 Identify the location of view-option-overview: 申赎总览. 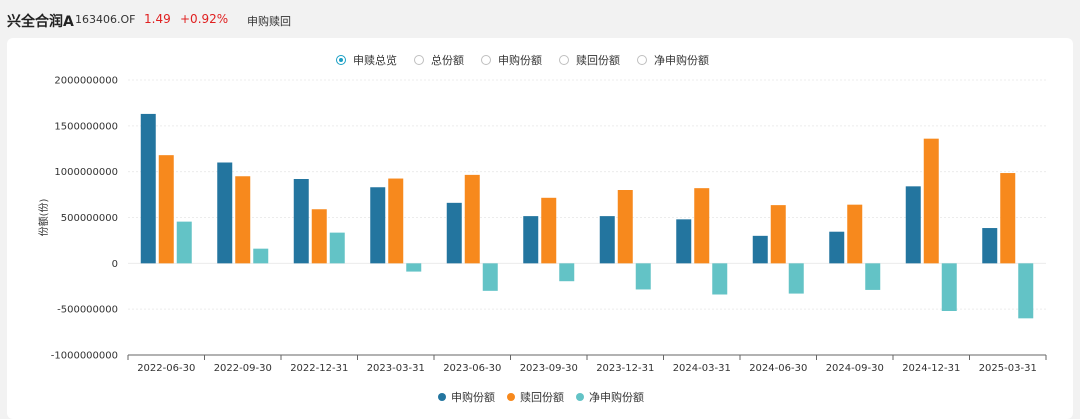
(366, 60).